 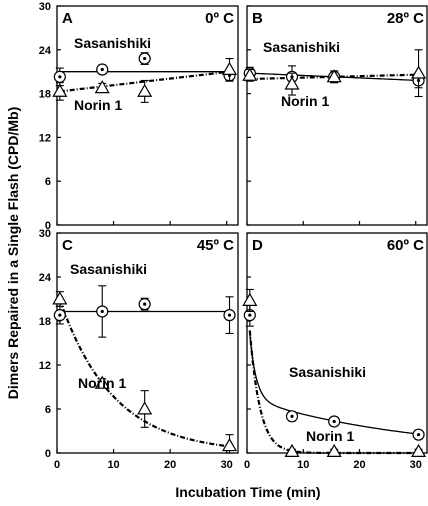 I want to click on fit-line-norin1, so click(x=144, y=81).